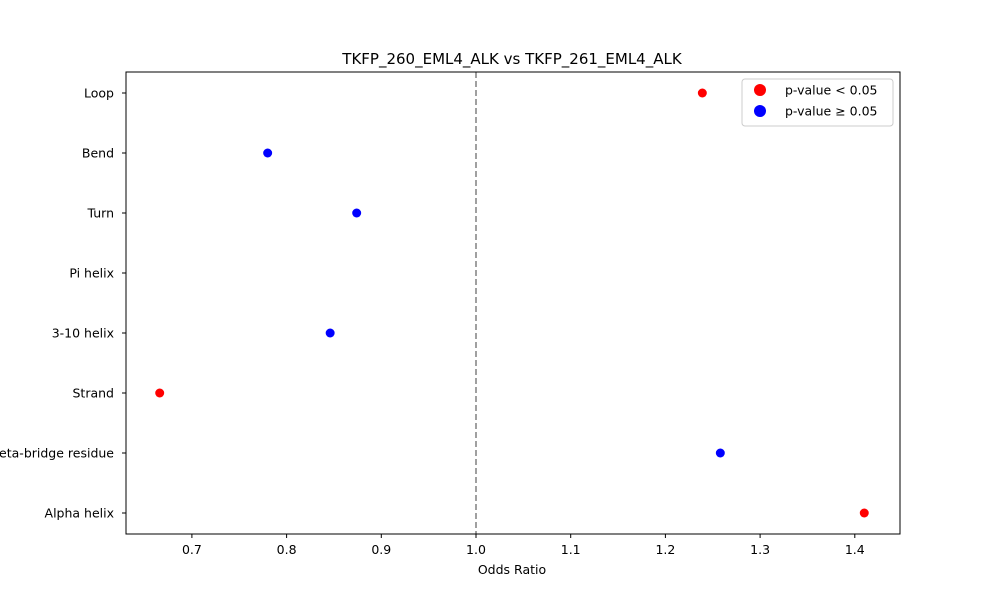 The width and height of the screenshot is (1000, 600). What do you see at coordinates (100, 213) in the screenshot?
I see `y-tick-label: Turn` at bounding box center [100, 213].